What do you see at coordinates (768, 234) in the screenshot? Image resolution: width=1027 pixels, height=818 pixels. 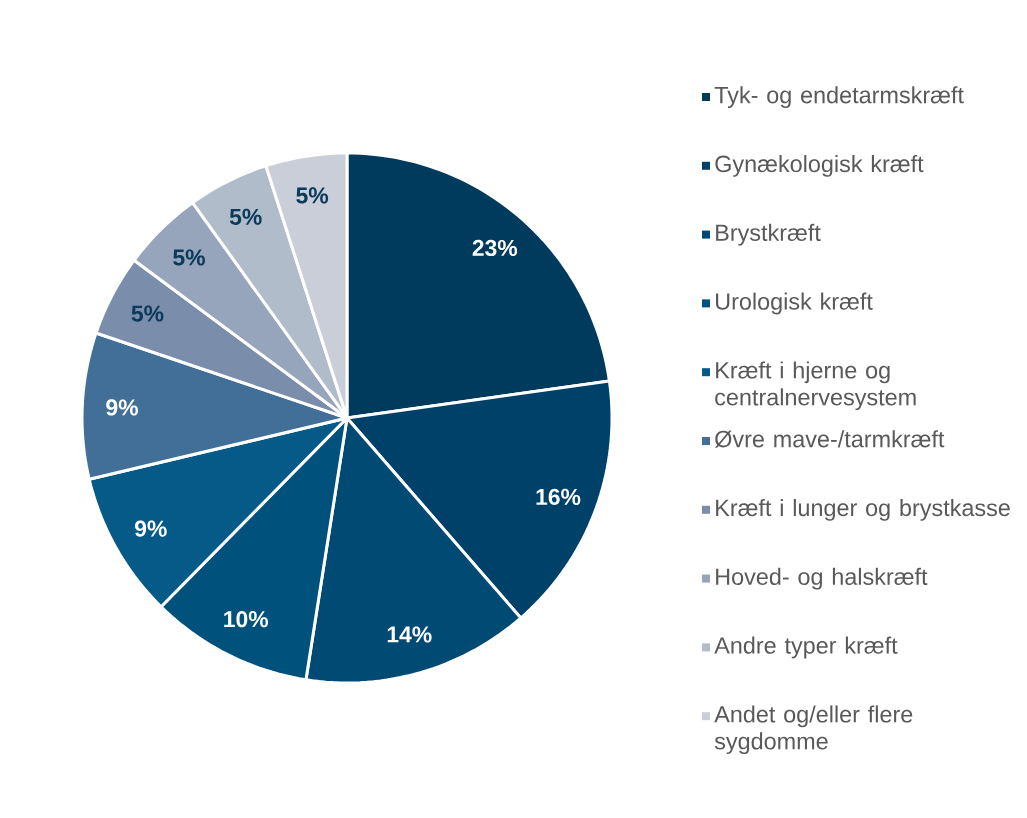 I see `legend-label: Brystkræft` at bounding box center [768, 234].